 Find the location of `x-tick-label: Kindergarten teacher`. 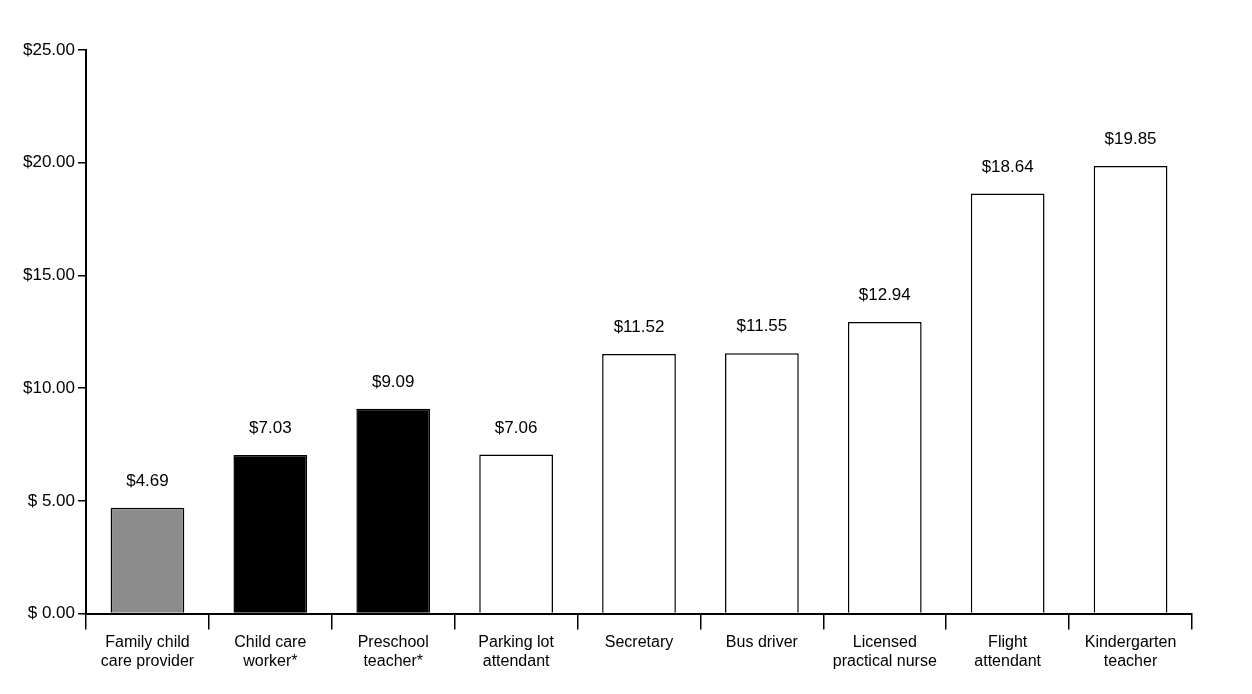

x-tick-label: Kindergarten teacher is located at coordinates (1130, 650).